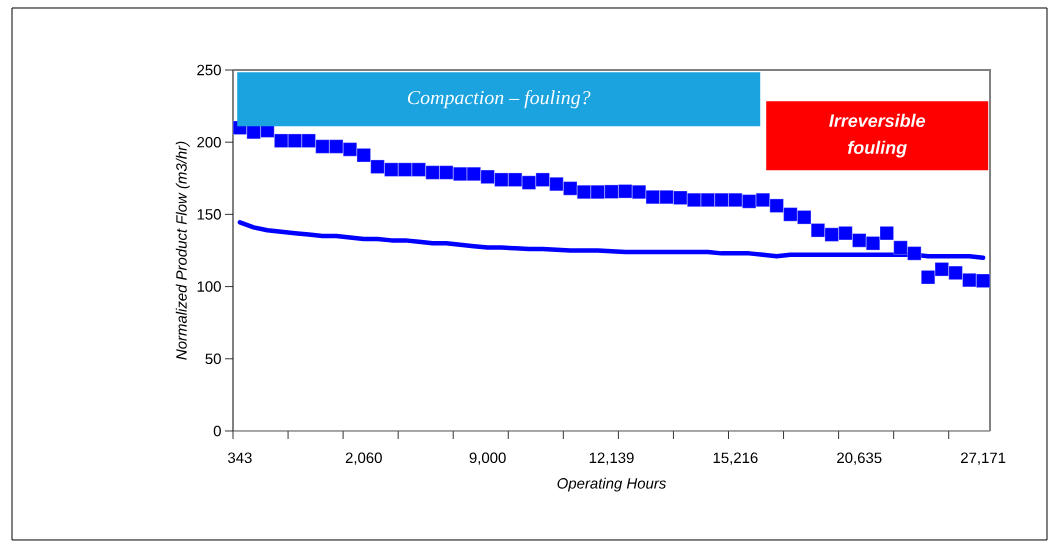  What do you see at coordinates (499, 99) in the screenshot?
I see `annotation: Compaction – fouling?` at bounding box center [499, 99].